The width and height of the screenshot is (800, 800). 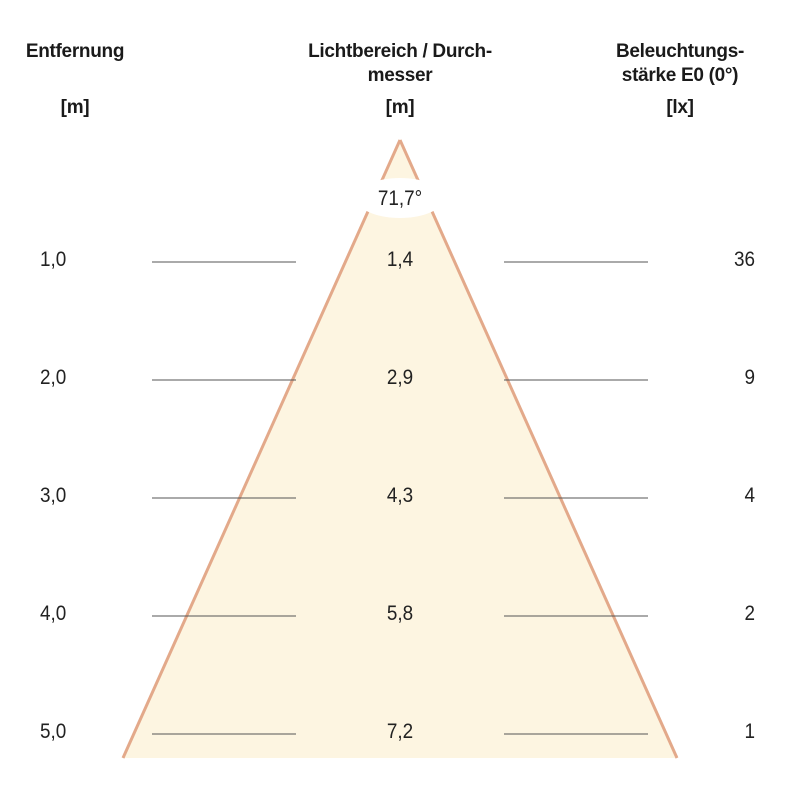 I want to click on row-diameter-value: 5,8, so click(x=400, y=613).